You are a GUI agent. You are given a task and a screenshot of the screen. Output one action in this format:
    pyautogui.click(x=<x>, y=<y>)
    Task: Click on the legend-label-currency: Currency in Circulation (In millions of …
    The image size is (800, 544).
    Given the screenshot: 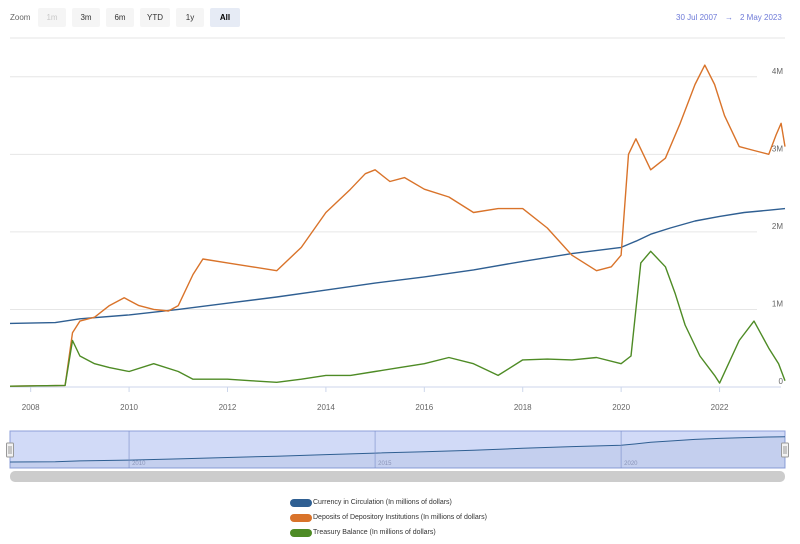 What is the action you would take?
    pyautogui.click(x=382, y=502)
    